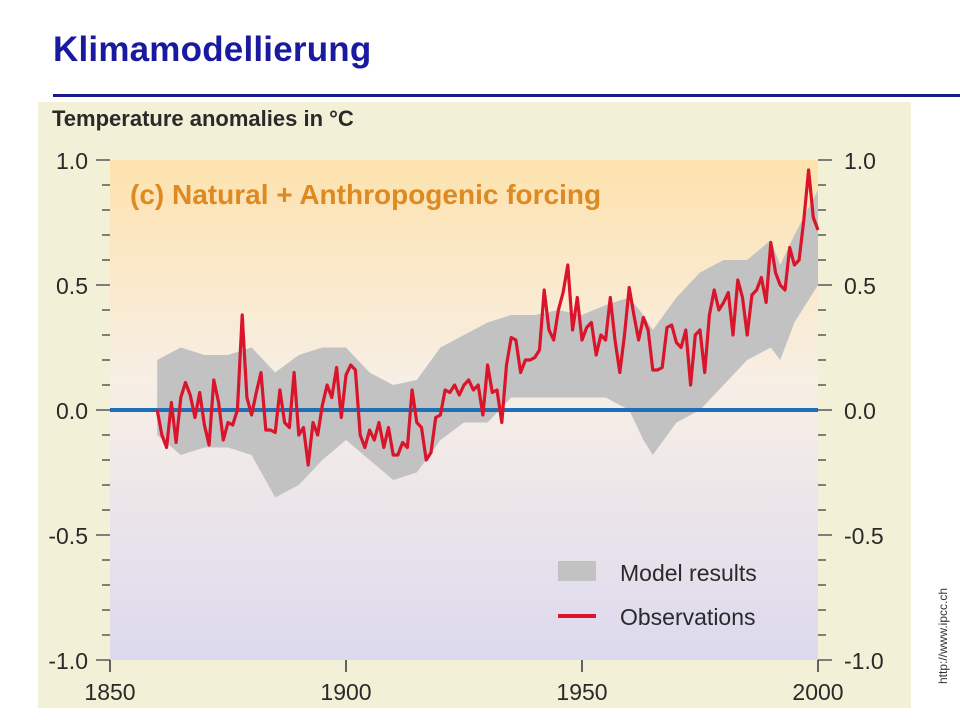 This screenshot has height=720, width=960. What do you see at coordinates (577, 571) in the screenshot?
I see `legend-model-swatch` at bounding box center [577, 571].